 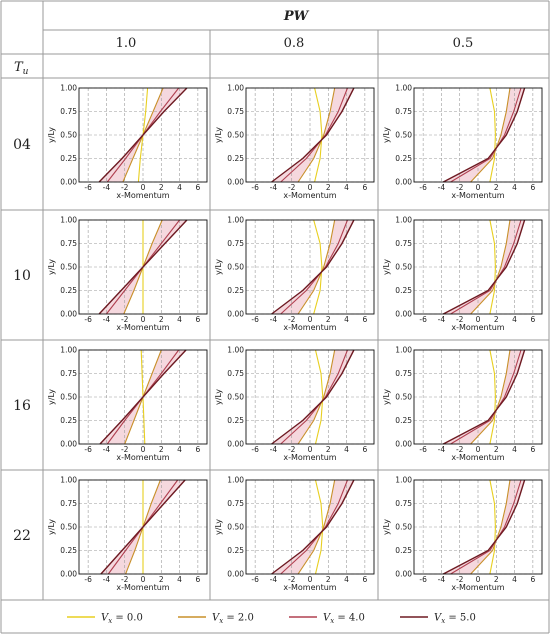 What do you see at coordinates (327, 619) in the screenshot?
I see `legend-item: Vx = 4.0` at bounding box center [327, 619].